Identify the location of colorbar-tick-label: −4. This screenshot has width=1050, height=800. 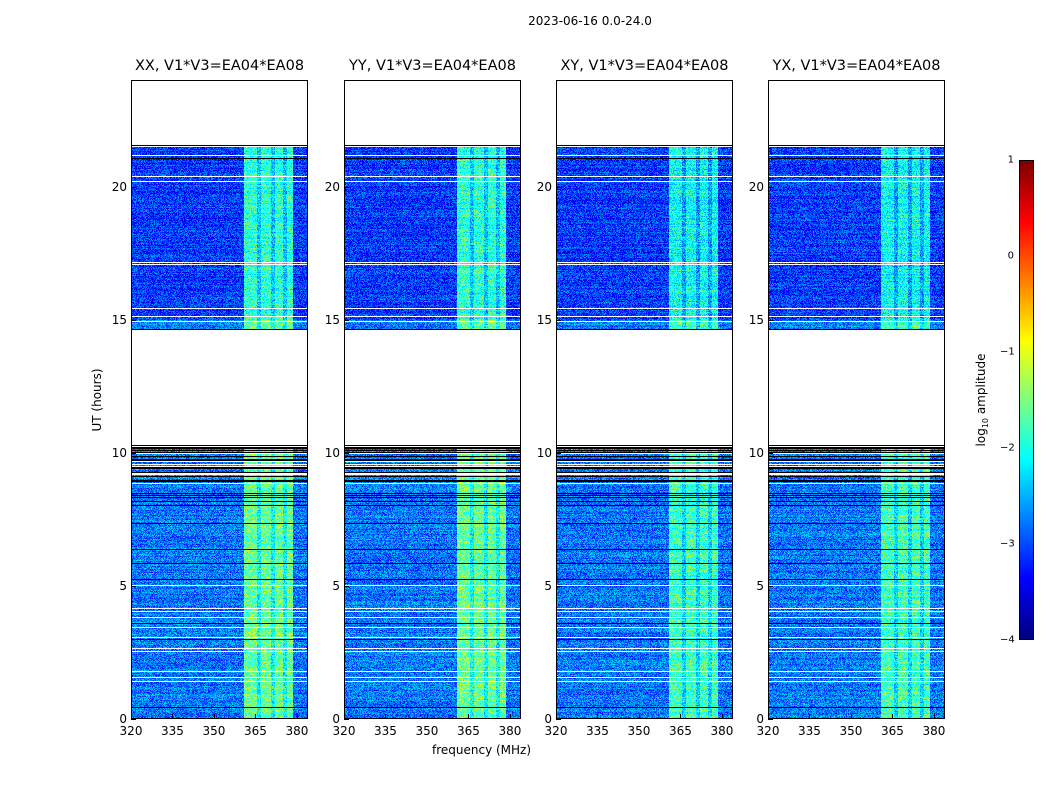
(1007, 640).